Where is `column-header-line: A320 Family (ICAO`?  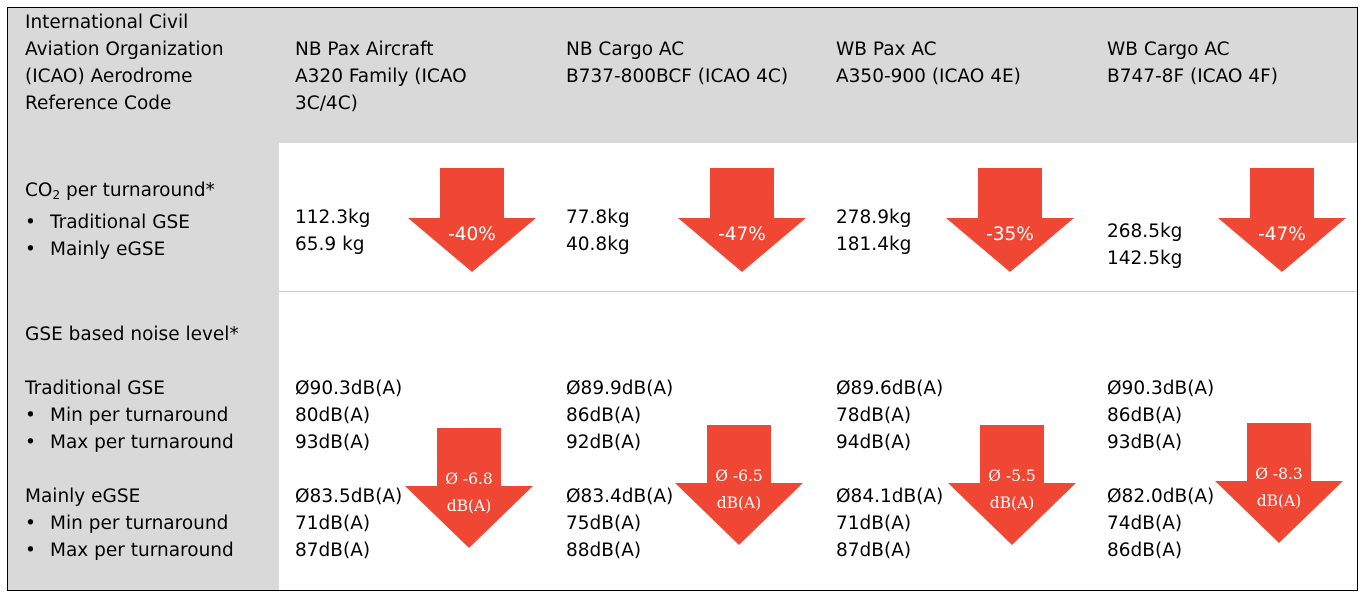 column-header-line: A320 Family (ICAO is located at coordinates (381, 76).